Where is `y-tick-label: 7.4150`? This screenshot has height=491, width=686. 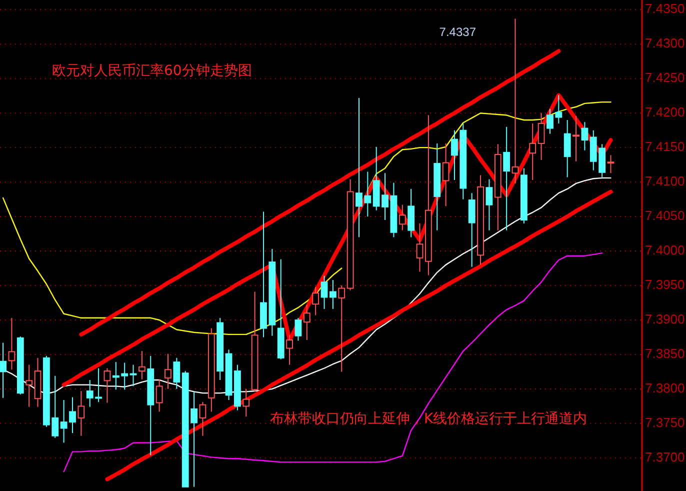 y-tick-label: 7.4150 is located at coordinates (665, 146).